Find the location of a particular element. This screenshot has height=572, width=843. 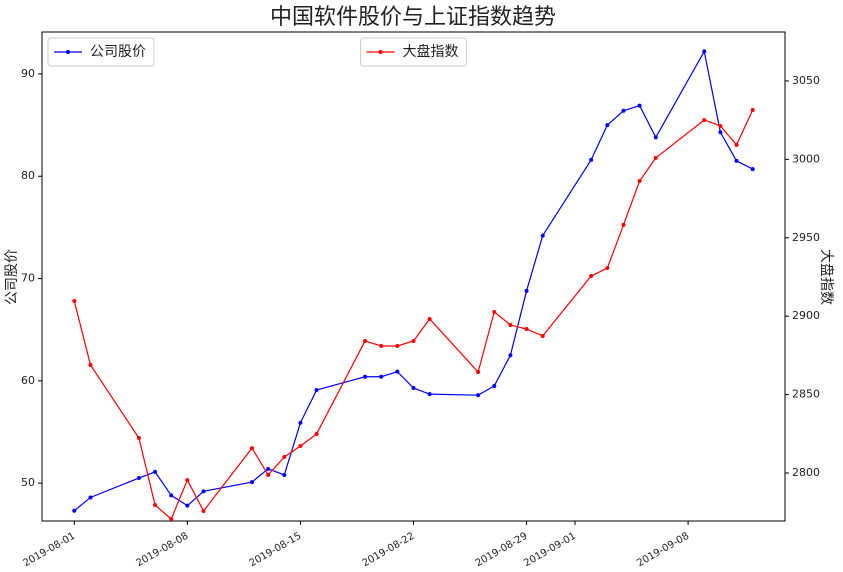

x-tick-label: 2019-08-15 is located at coordinates (276, 550).